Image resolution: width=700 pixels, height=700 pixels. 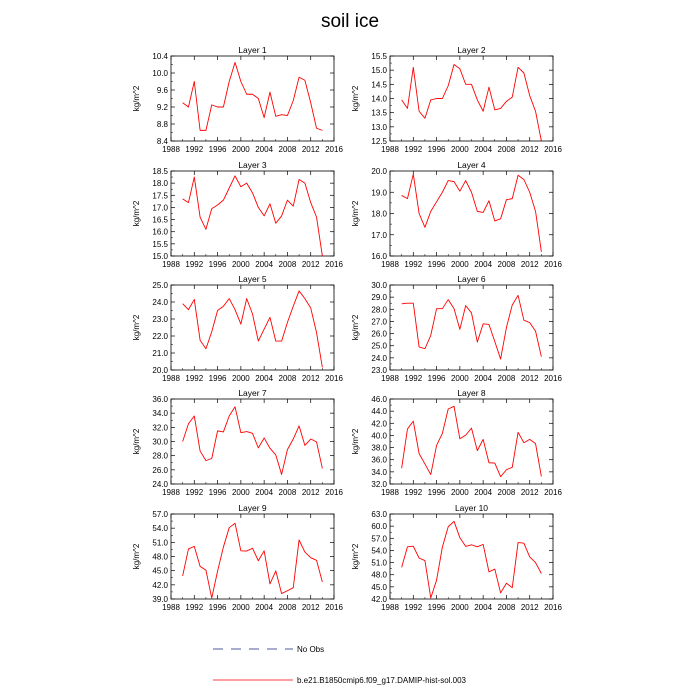 I want to click on y-tick-label: 48.0, so click(x=379, y=575).